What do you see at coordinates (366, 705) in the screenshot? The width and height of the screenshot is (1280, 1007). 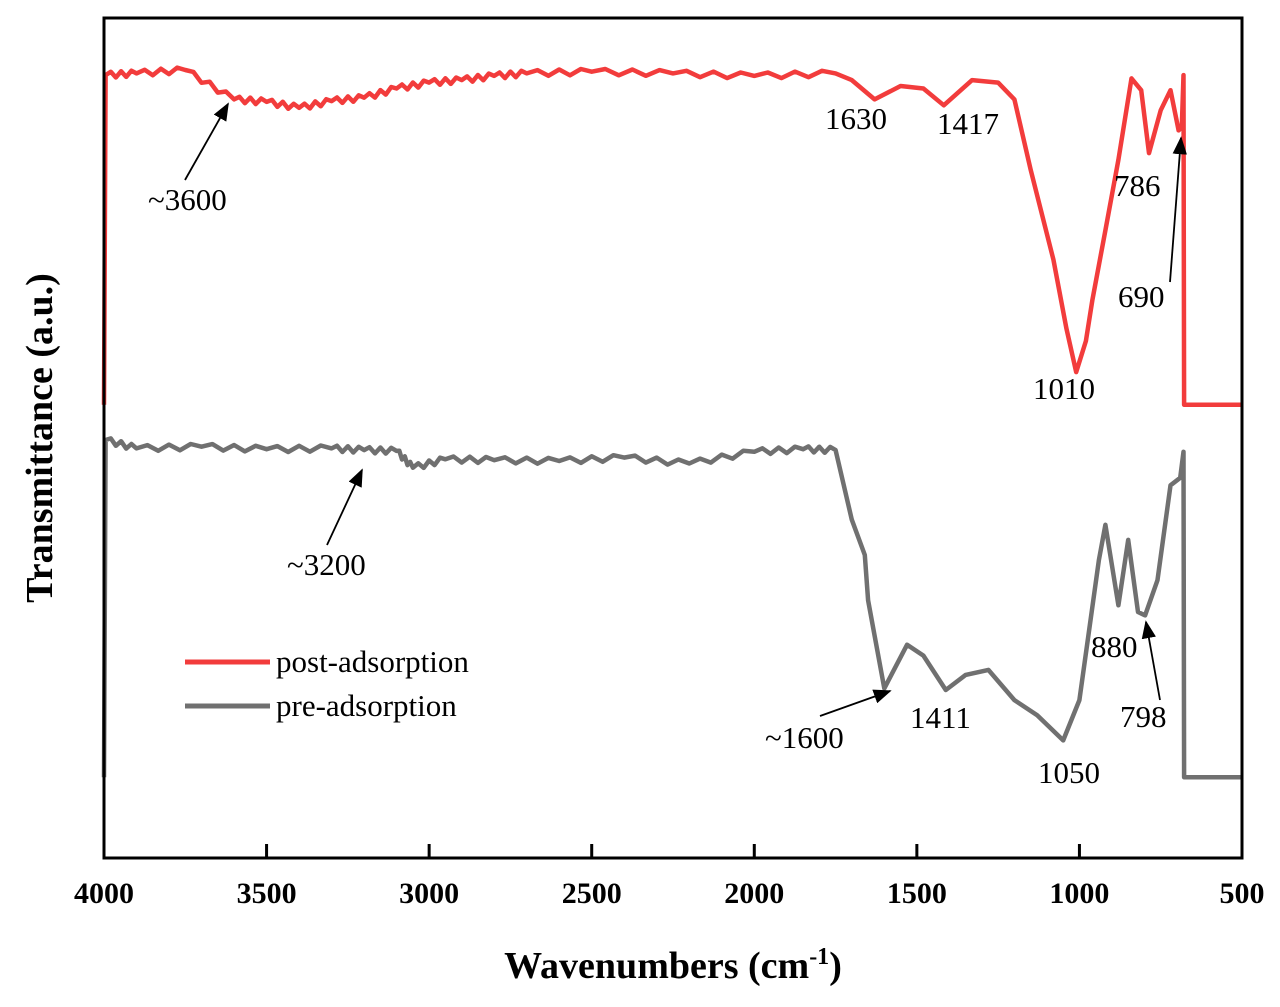 I see `legend-label: pre-adsorption` at bounding box center [366, 705].